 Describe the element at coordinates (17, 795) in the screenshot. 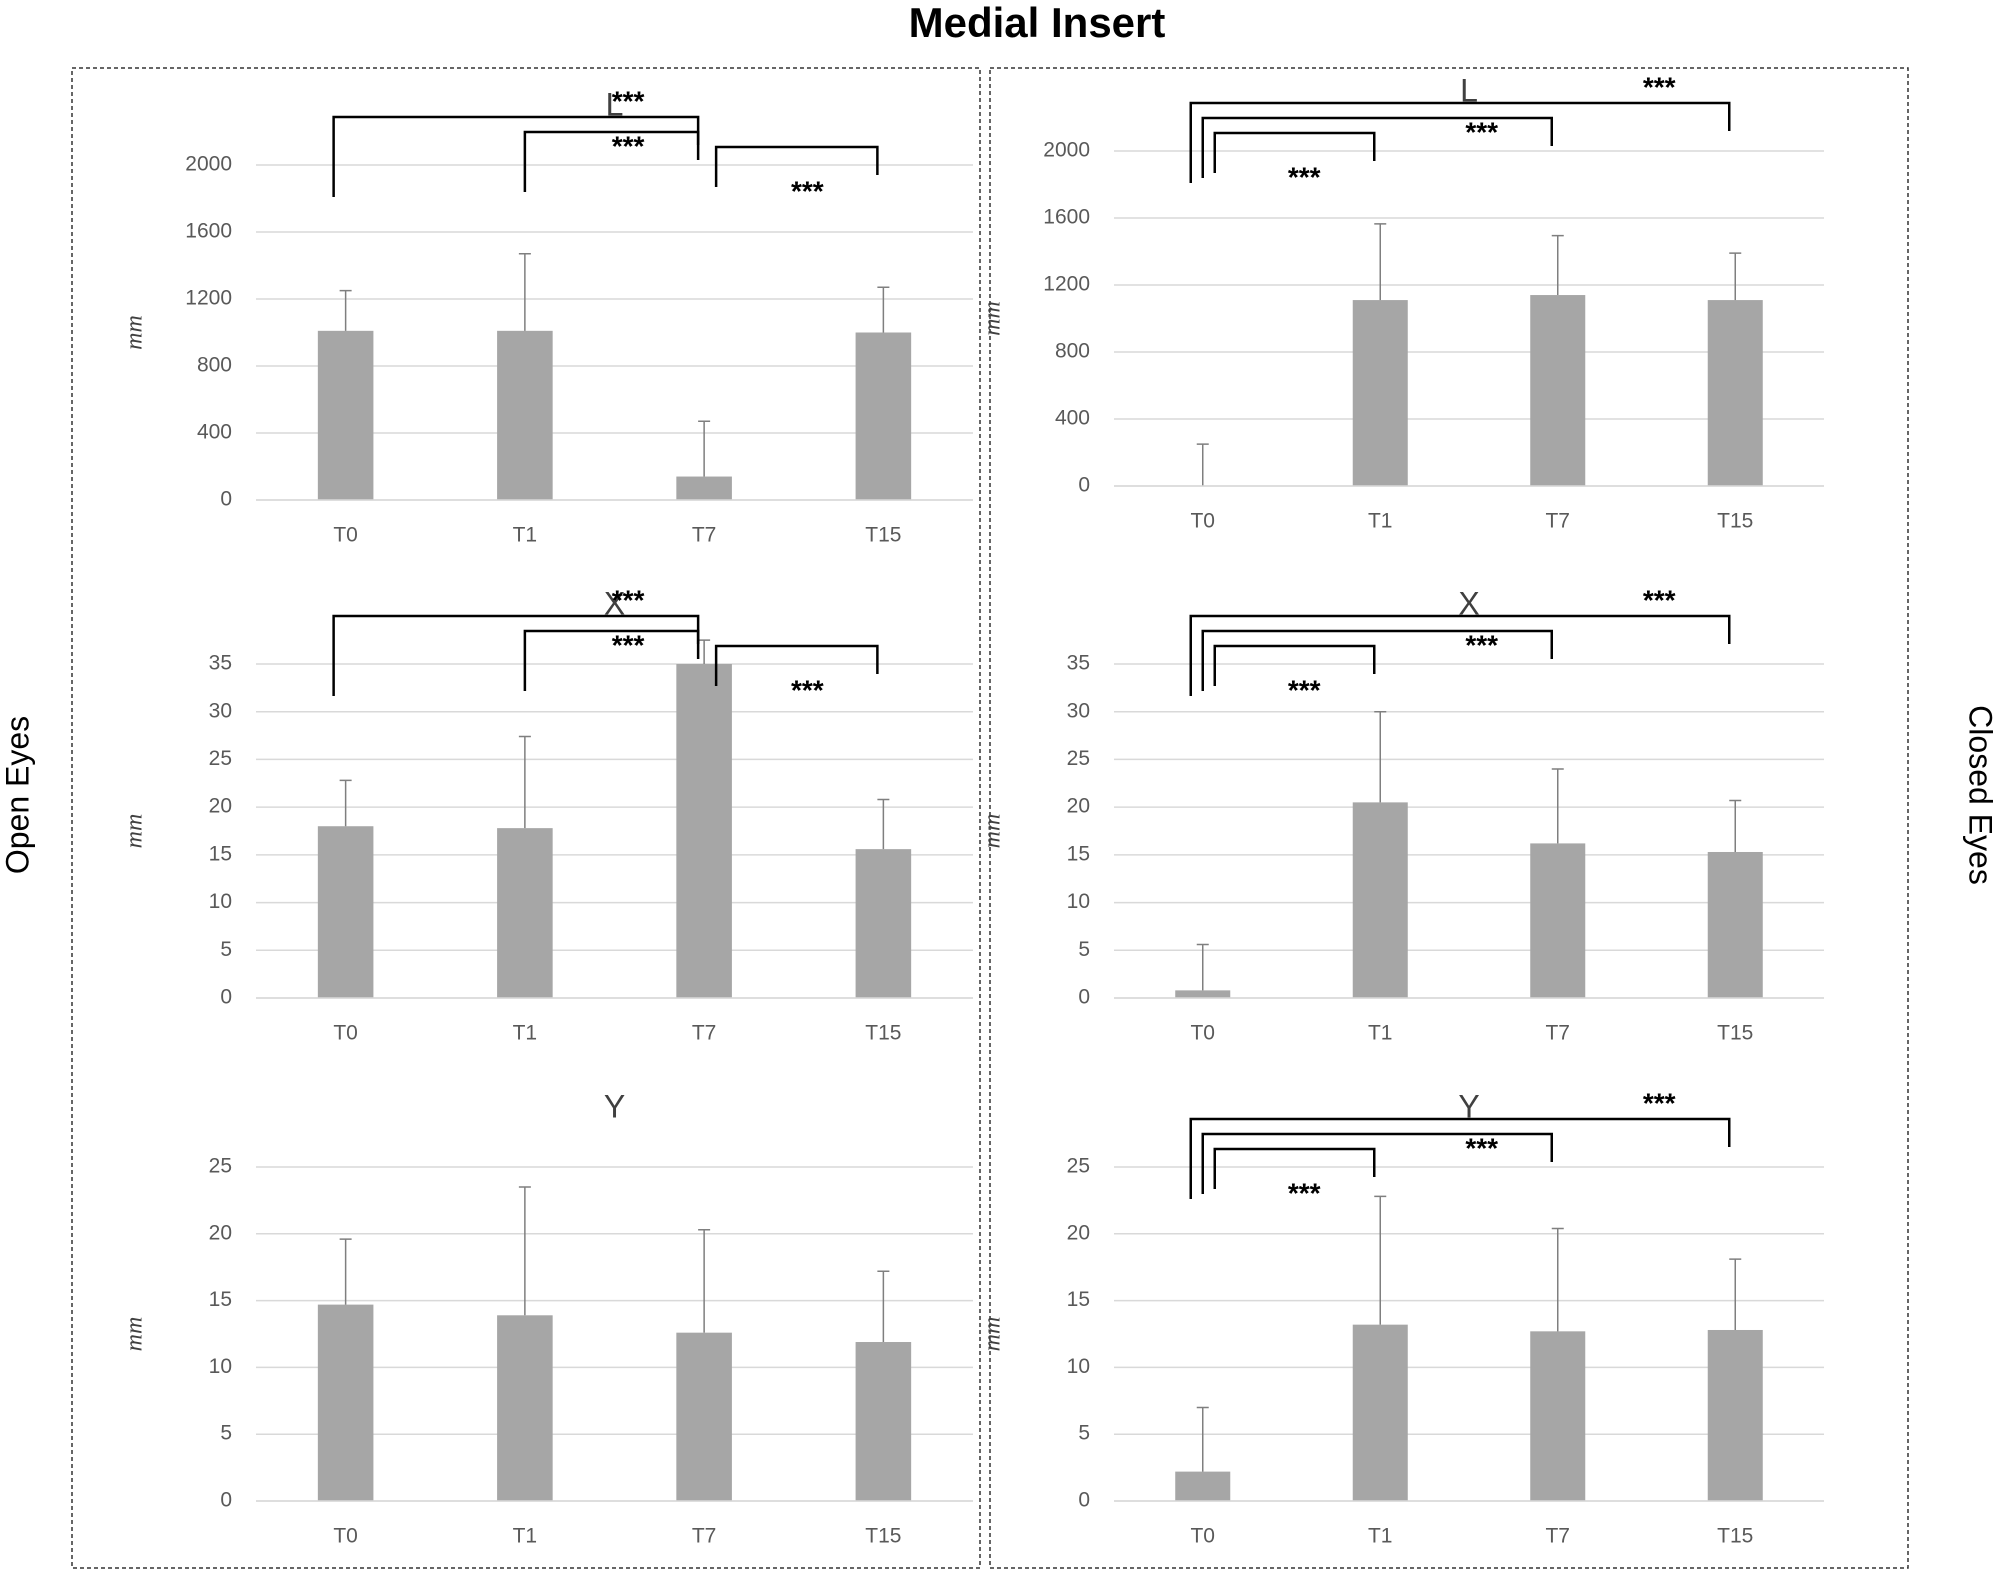

I see `row-label: Open Eyes` at that location.